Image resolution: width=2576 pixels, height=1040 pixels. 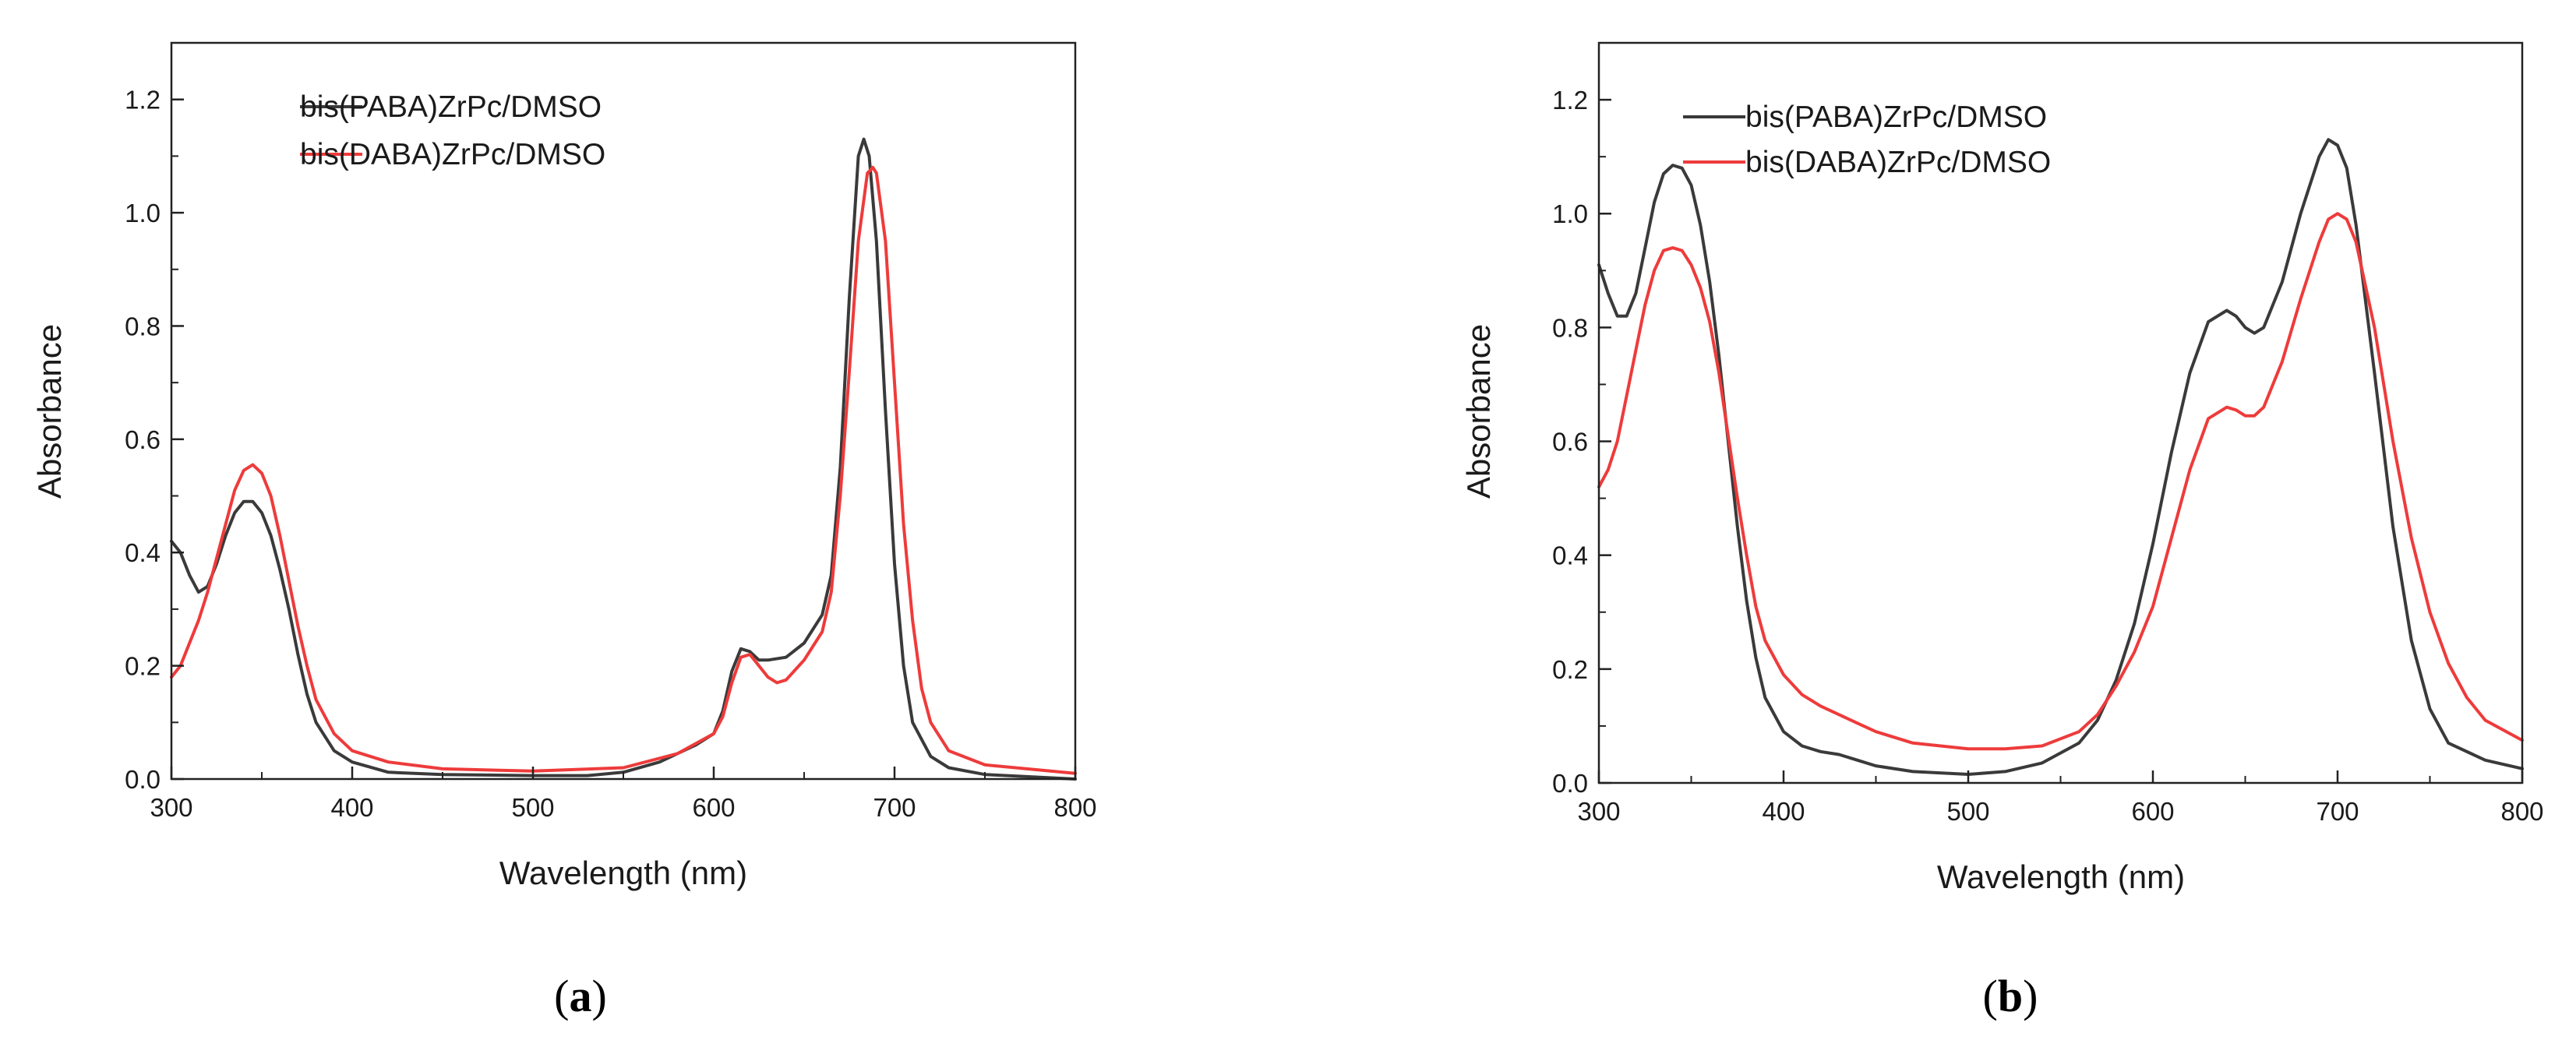 What do you see at coordinates (623, 873) in the screenshot?
I see `x-axis-label-a: Wavelength (nm)` at bounding box center [623, 873].